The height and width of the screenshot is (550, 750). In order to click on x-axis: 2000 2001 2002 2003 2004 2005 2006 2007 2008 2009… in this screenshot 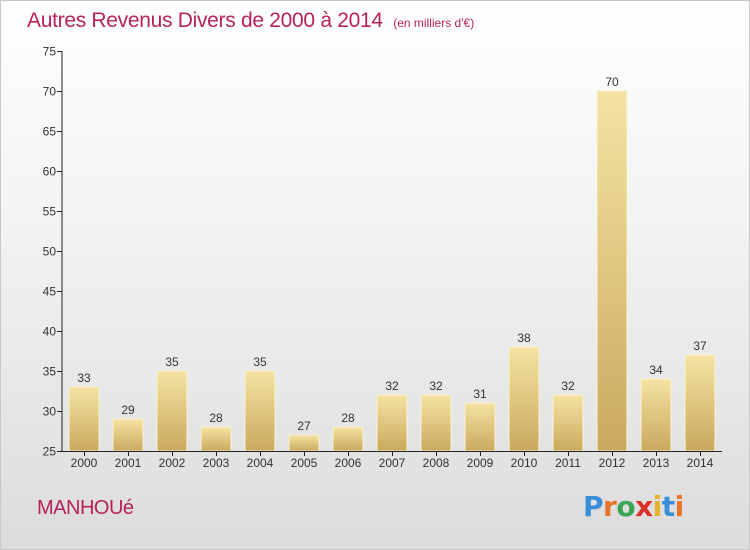, I will do `click(392, 460)`.